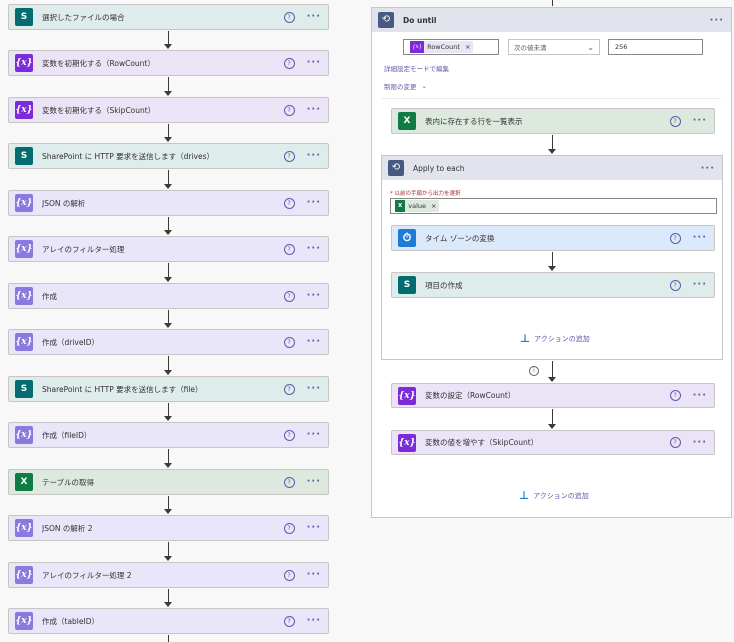  Describe the element at coordinates (168, 528) in the screenshot. I see `action-card-parse-json-2: {x} JSON の解析 2 ? ···` at that location.